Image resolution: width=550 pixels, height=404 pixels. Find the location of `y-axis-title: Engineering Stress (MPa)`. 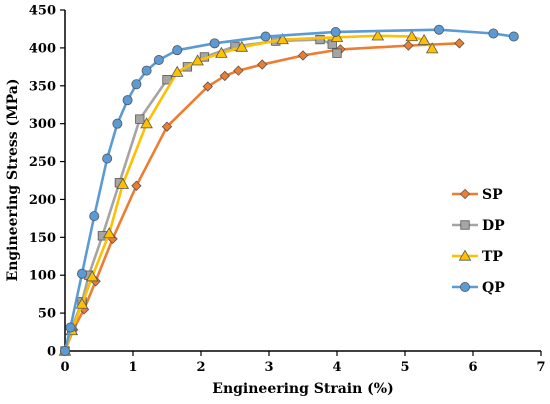

y-axis-title: Engineering Stress (MPa) is located at coordinates (13, 180).